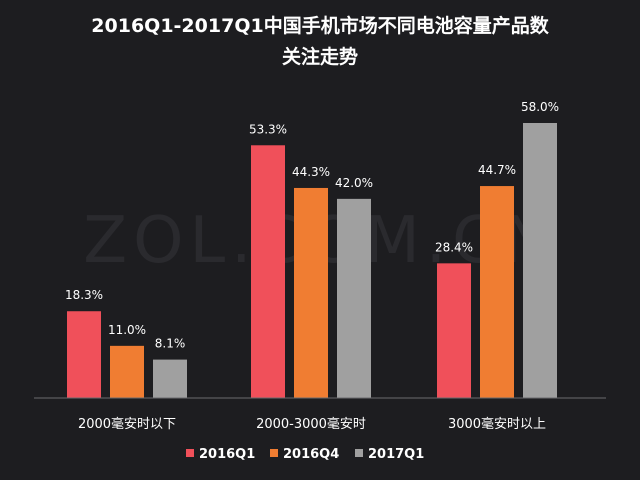 The width and height of the screenshot is (640, 480). I want to click on category-labels-group: 2000毫安时以下 2000-3000毫安时 3000毫安时以上, so click(312, 424).